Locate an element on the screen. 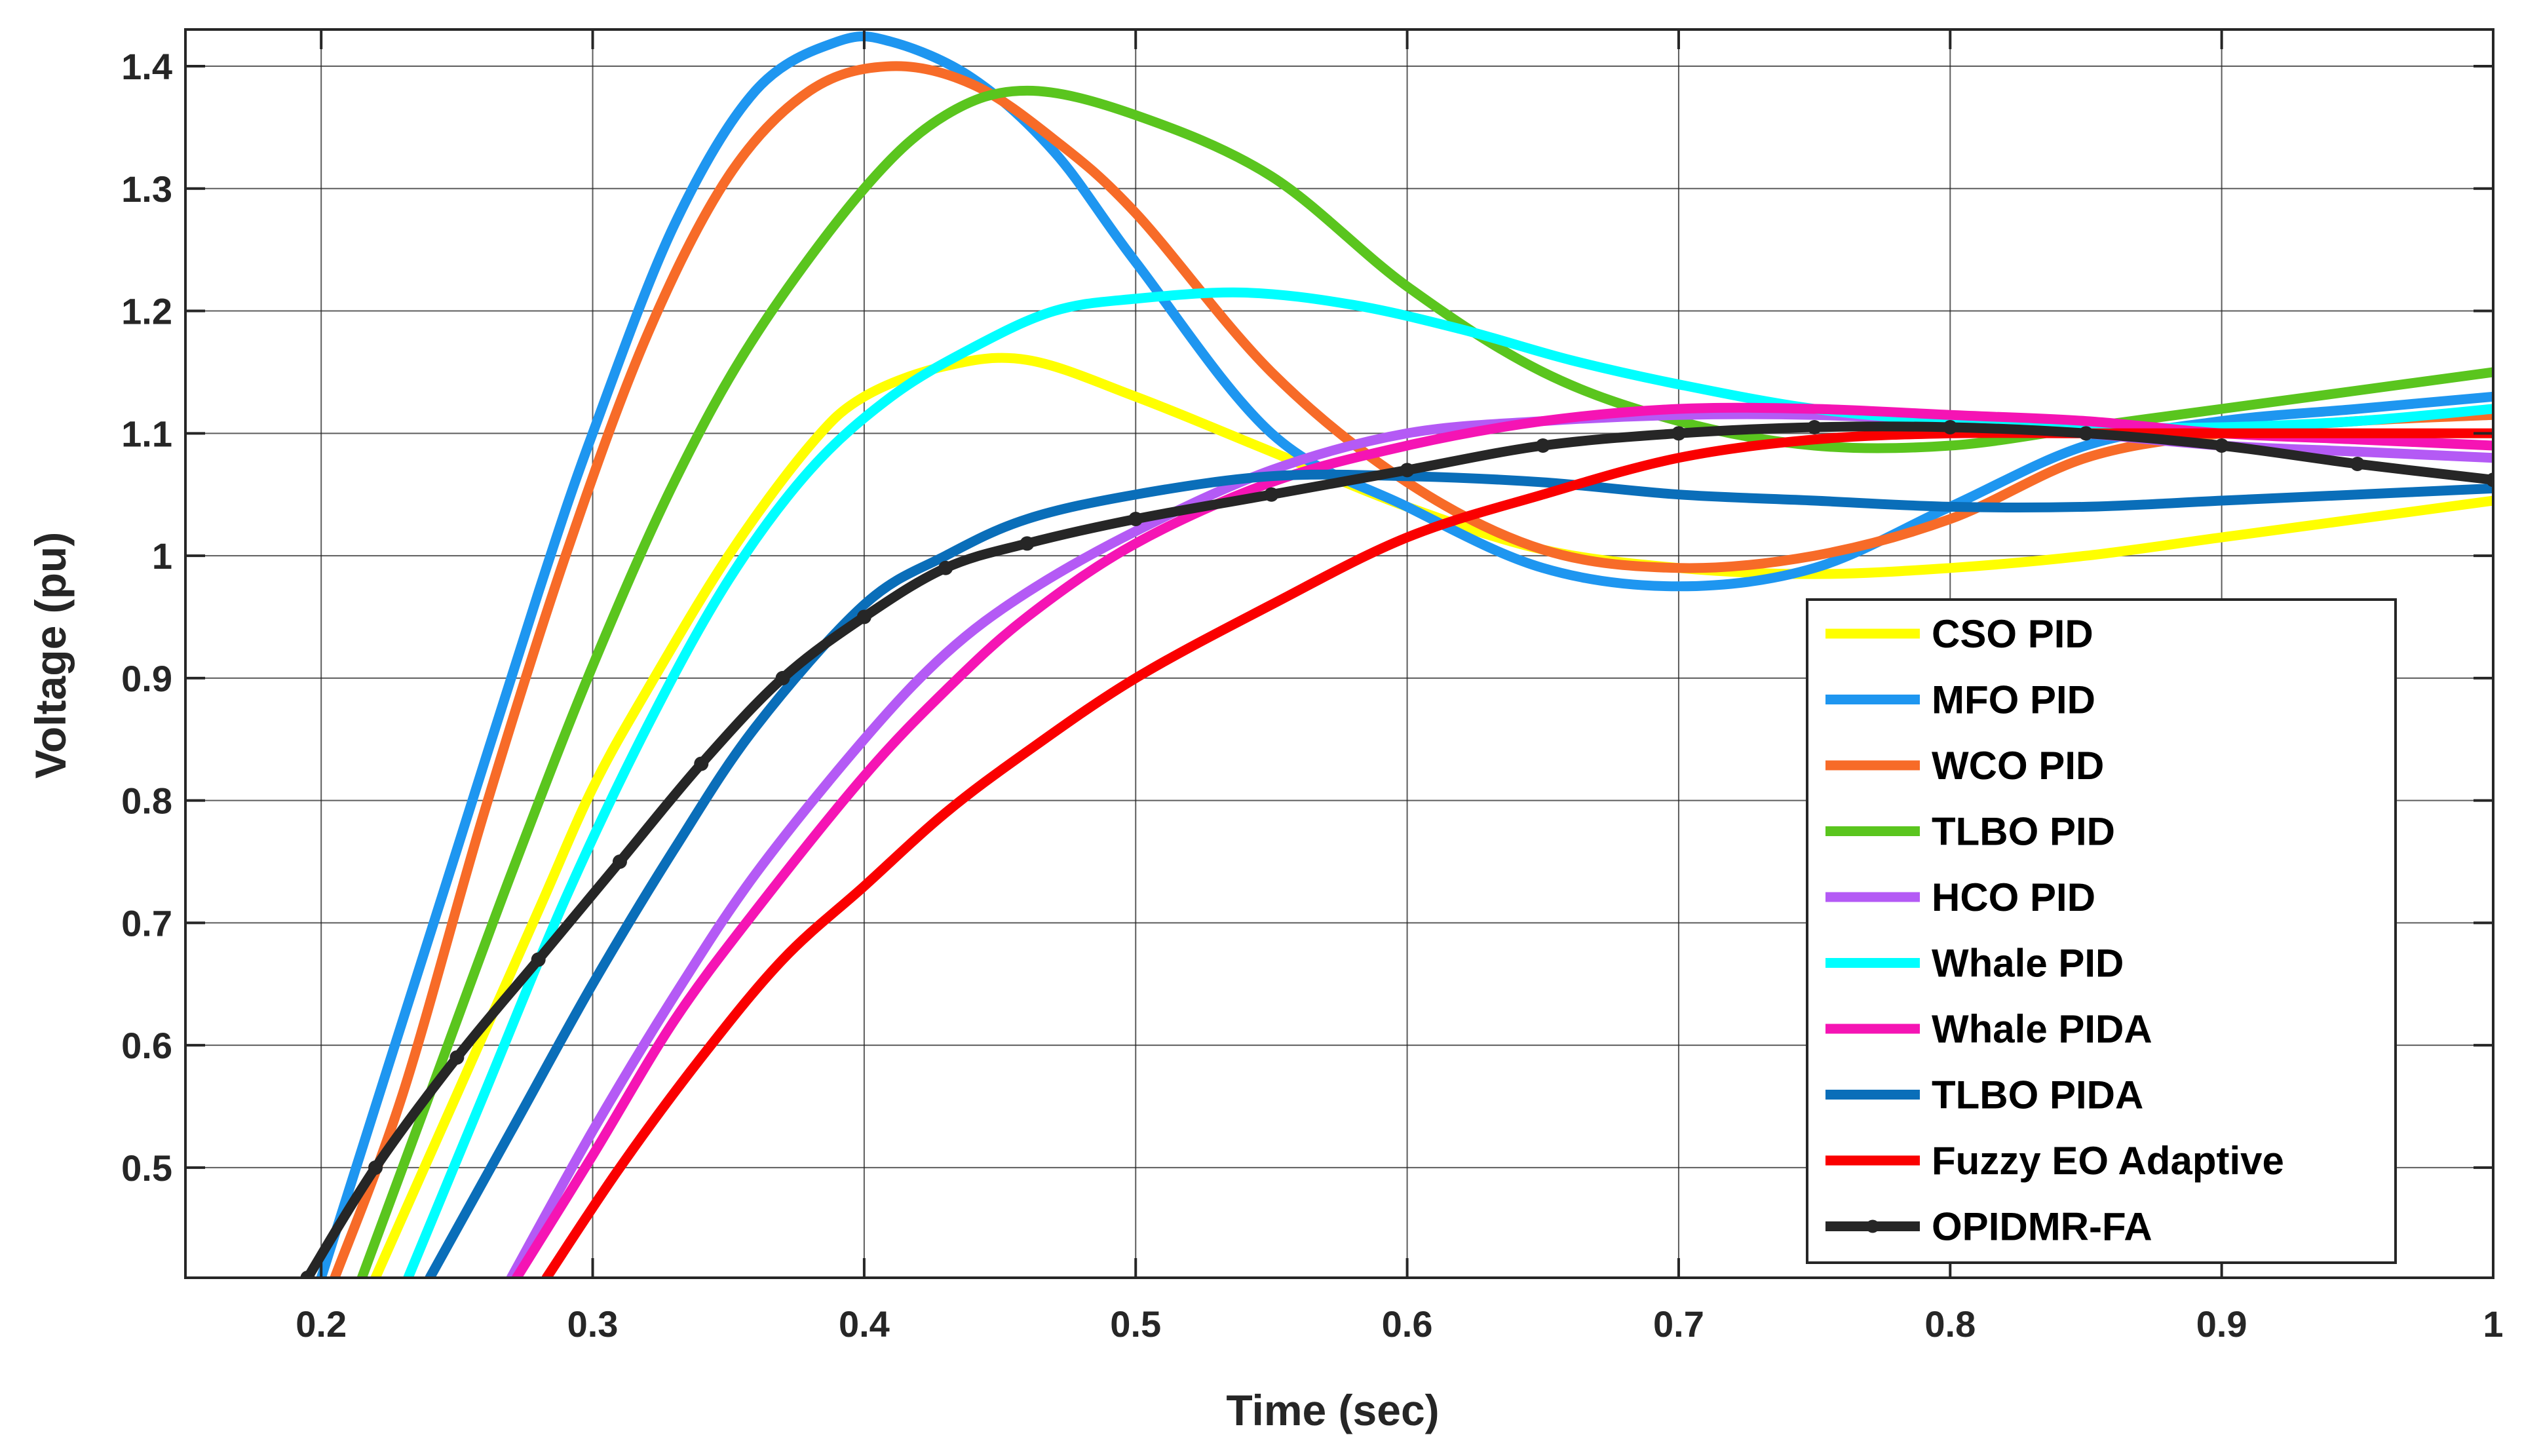  x-tick-label: 0.7 is located at coordinates (1678, 1324).